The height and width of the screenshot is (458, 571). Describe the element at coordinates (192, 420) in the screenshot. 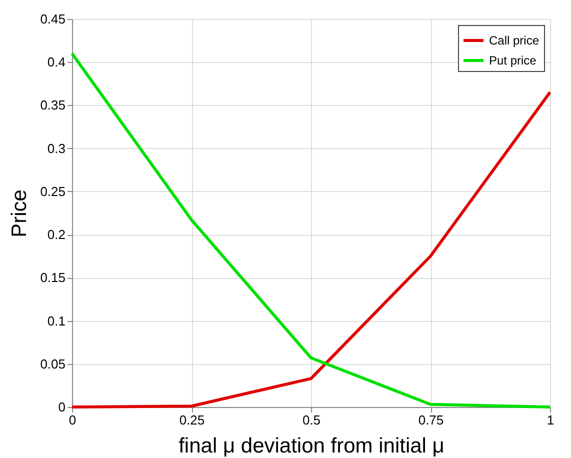

I see `x-tick-label: 0.25` at that location.